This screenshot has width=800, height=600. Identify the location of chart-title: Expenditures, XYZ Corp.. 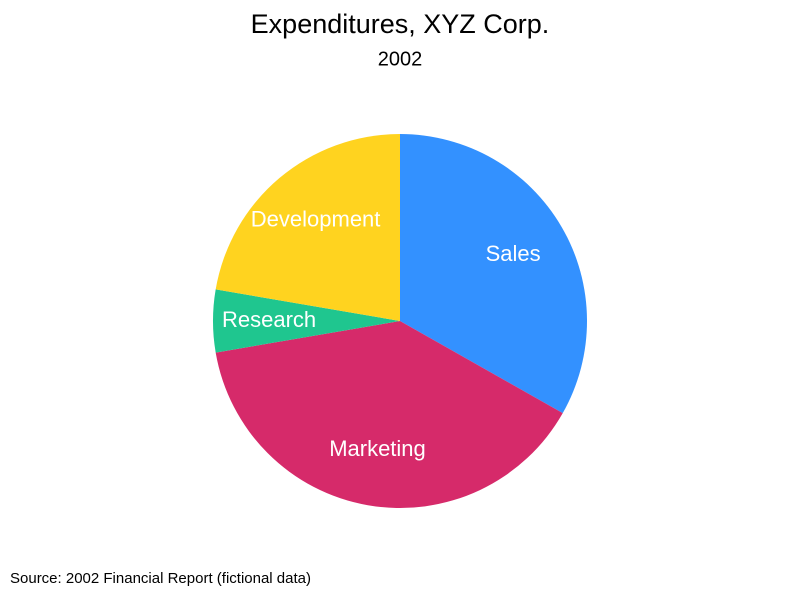
(400, 24).